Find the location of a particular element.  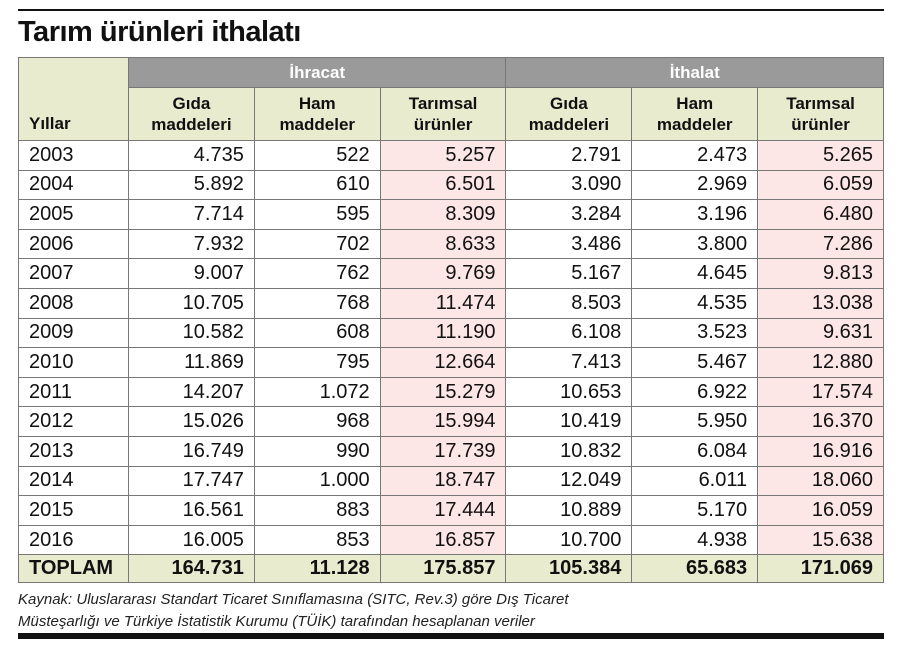

year-cell: 2005 is located at coordinates (73, 214).